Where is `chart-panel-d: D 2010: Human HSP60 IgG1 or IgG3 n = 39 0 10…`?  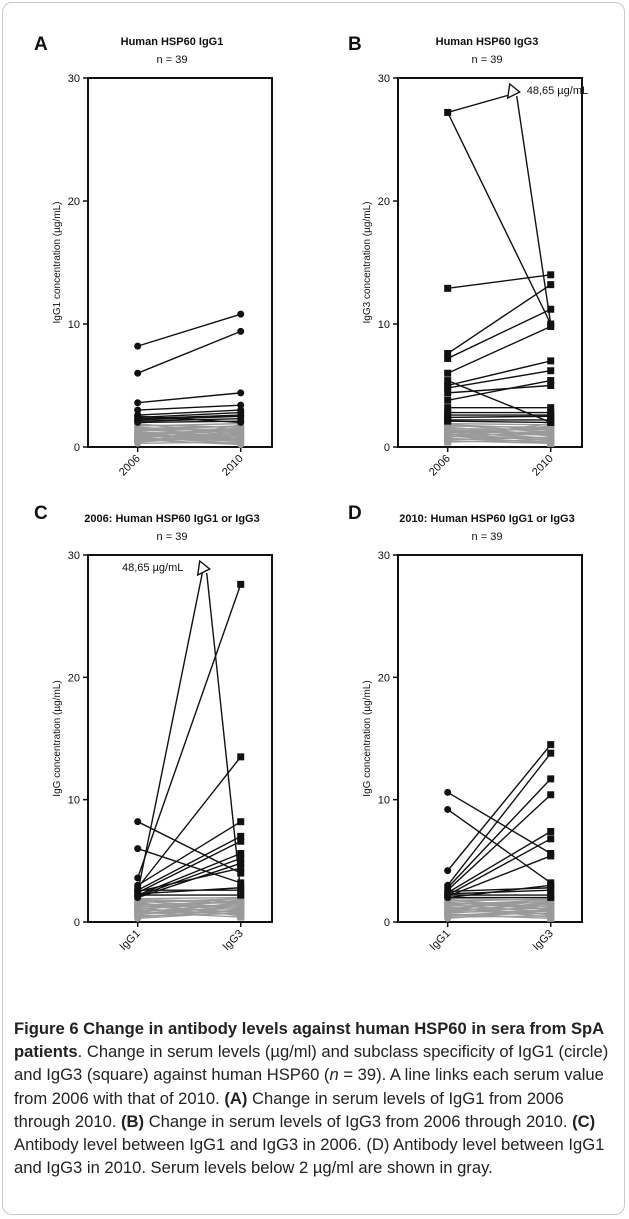 chart-panel-d: D 2010: Human HSP60 IgG1 or IgG3 n = 39 0 10… is located at coordinates (465, 728).